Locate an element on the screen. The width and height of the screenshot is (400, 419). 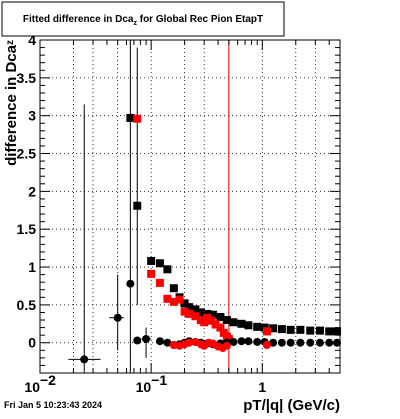
title-frame is located at coordinates (143, 19).